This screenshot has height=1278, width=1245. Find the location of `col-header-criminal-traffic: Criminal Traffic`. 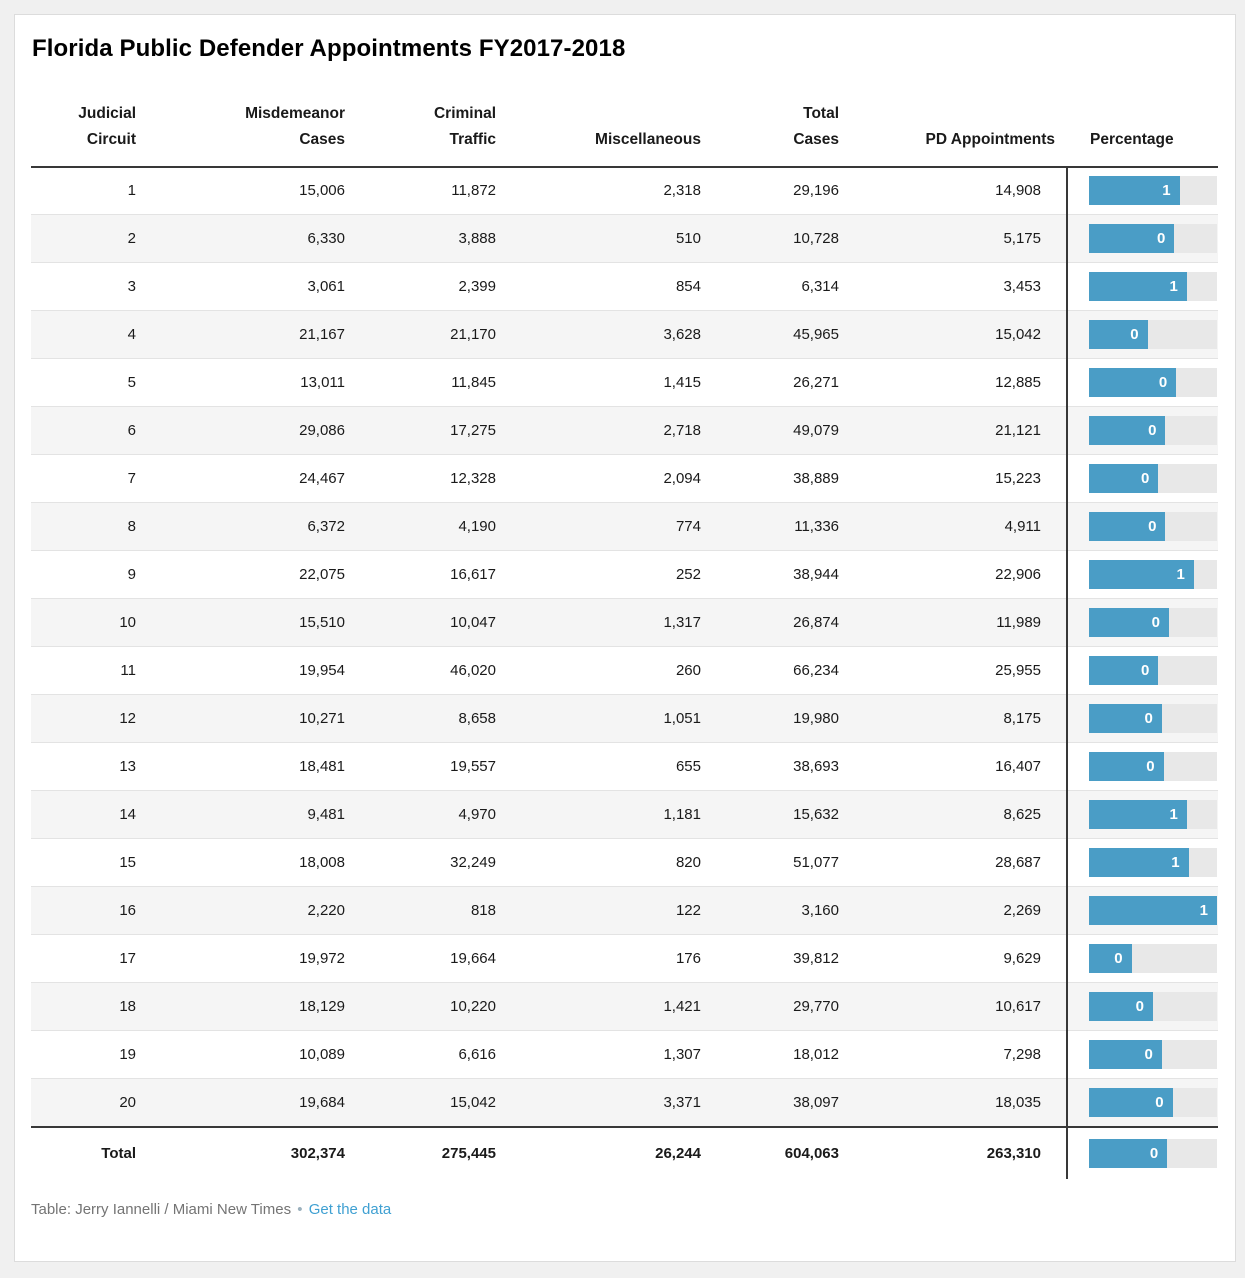

col-header-criminal-traffic: Criminal Traffic is located at coordinates (420, 115).